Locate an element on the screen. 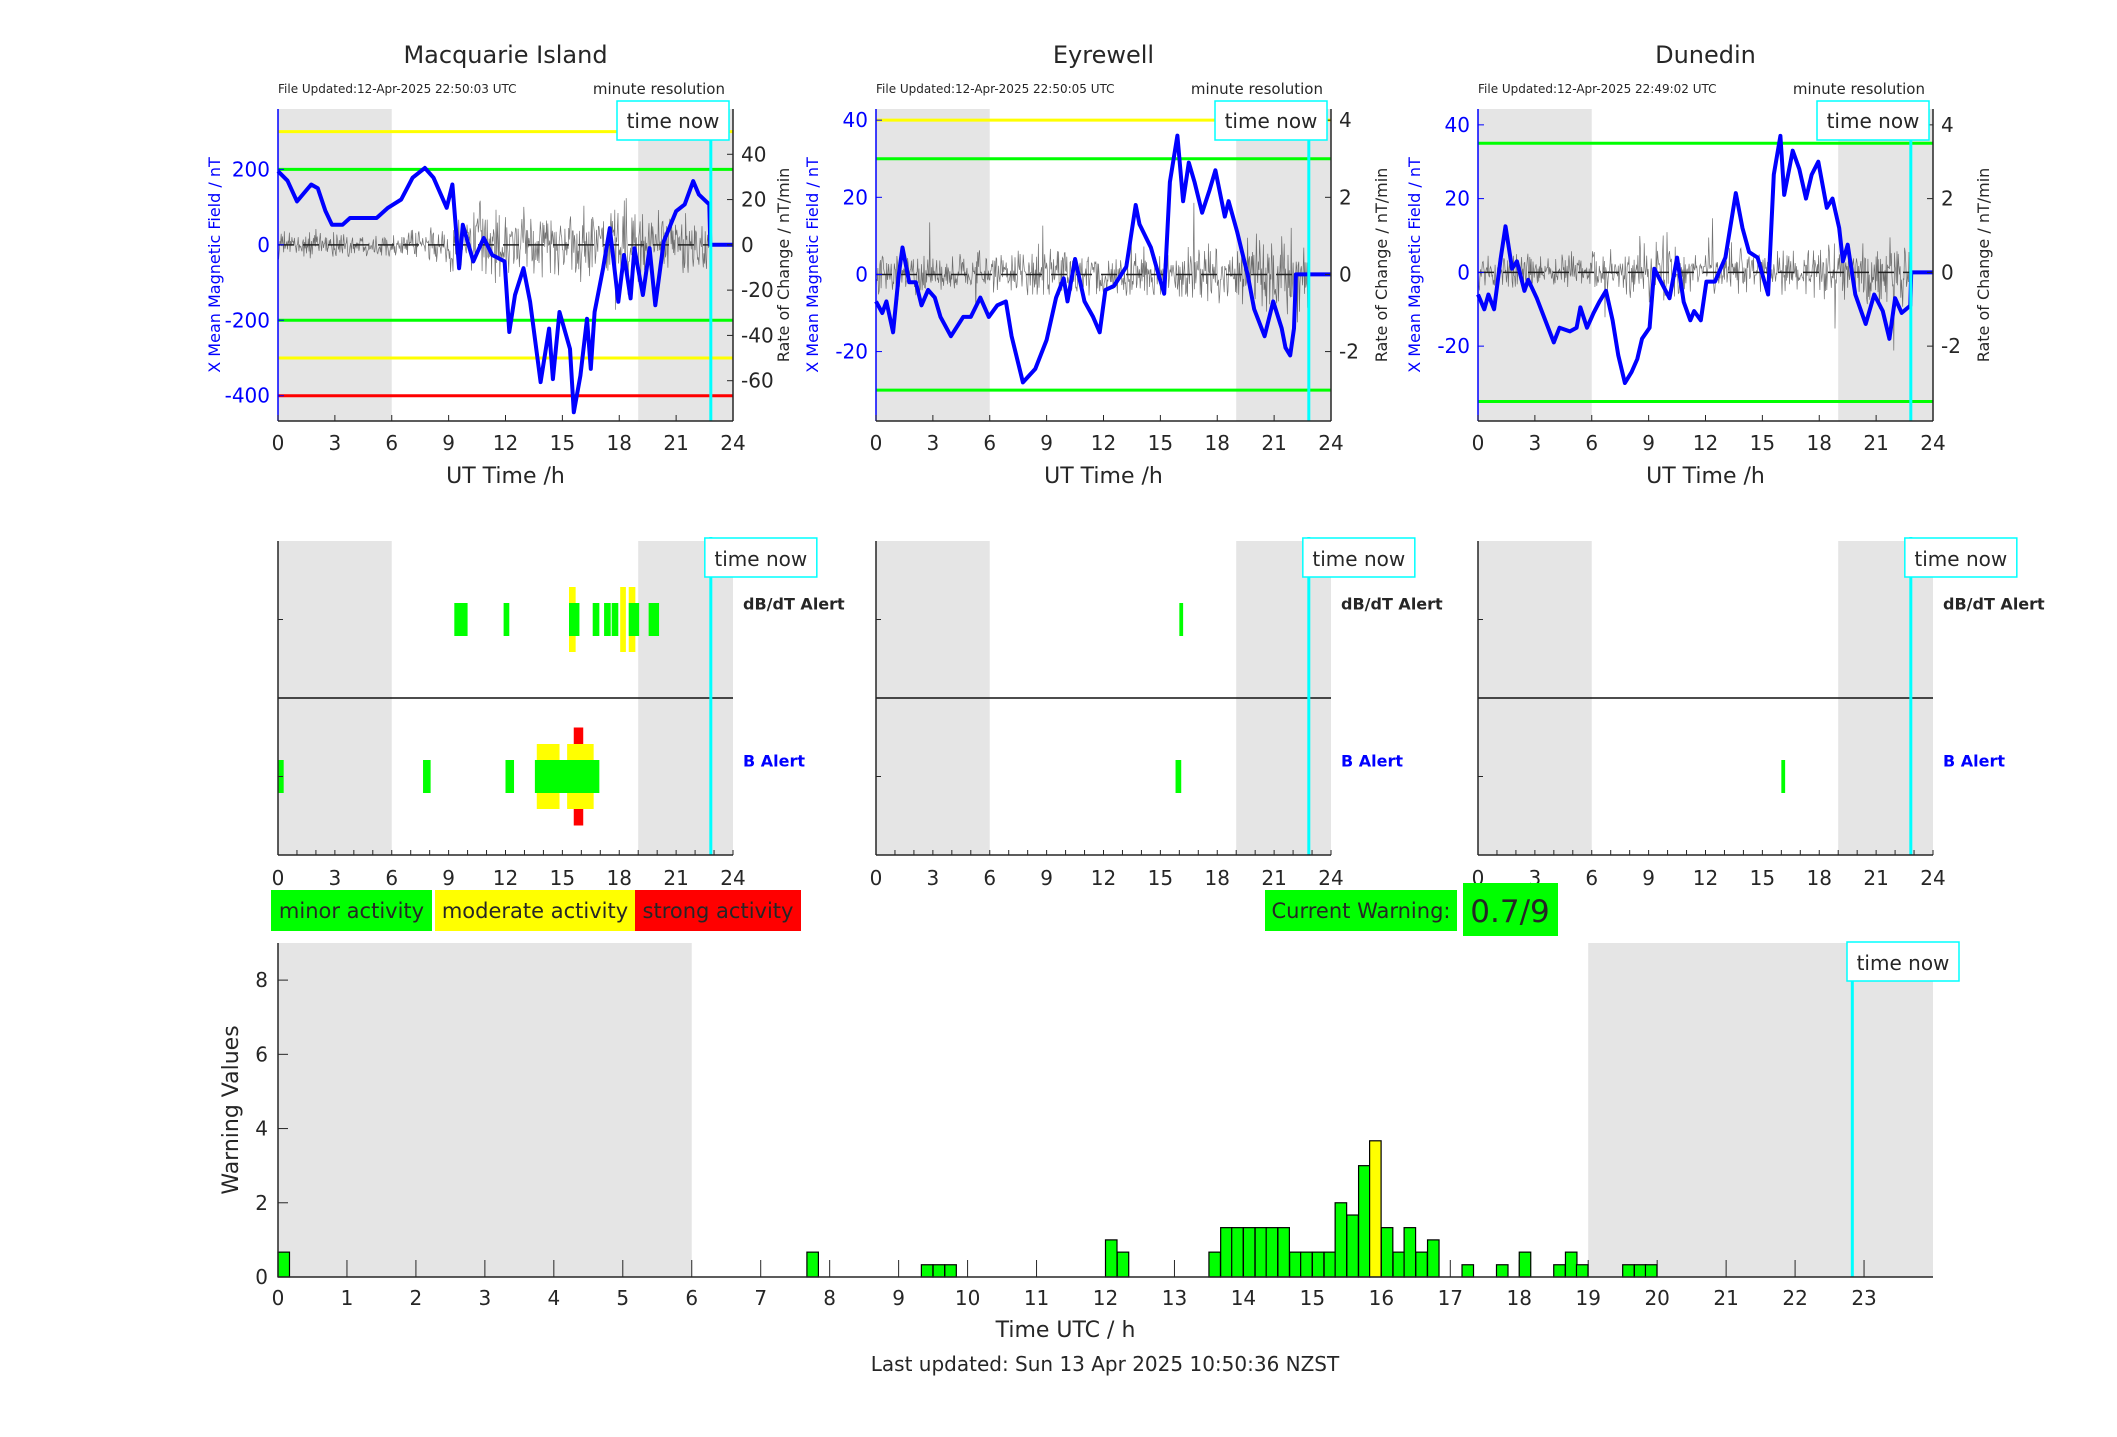 This screenshot has width=2117, height=1437. y-tick-label: -200 is located at coordinates (247, 320).